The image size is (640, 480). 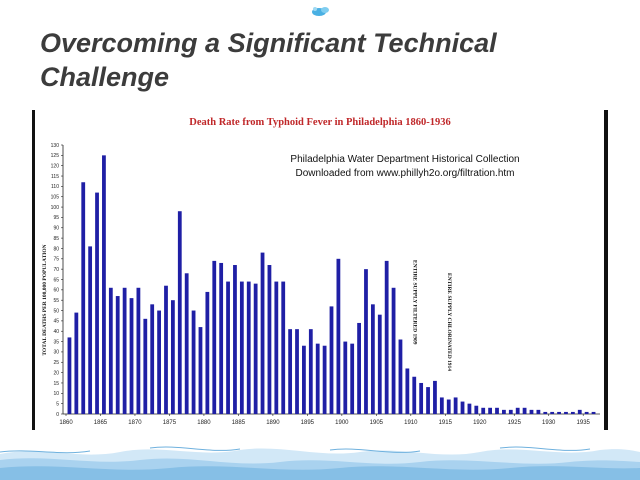 What do you see at coordinates (584, 423) in the screenshot?
I see `x-tick-label: 1935` at bounding box center [584, 423].